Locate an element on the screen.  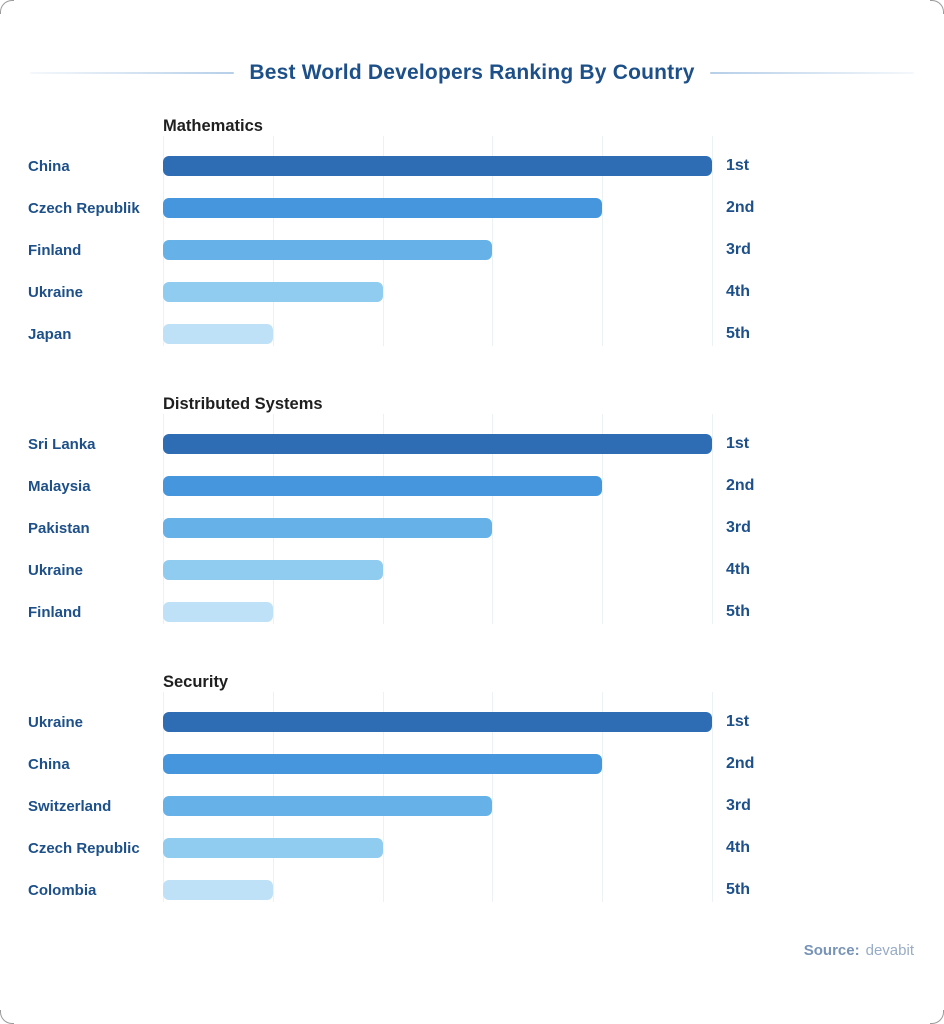
card-corner-bottom-left is located at coordinates (7, 1017).